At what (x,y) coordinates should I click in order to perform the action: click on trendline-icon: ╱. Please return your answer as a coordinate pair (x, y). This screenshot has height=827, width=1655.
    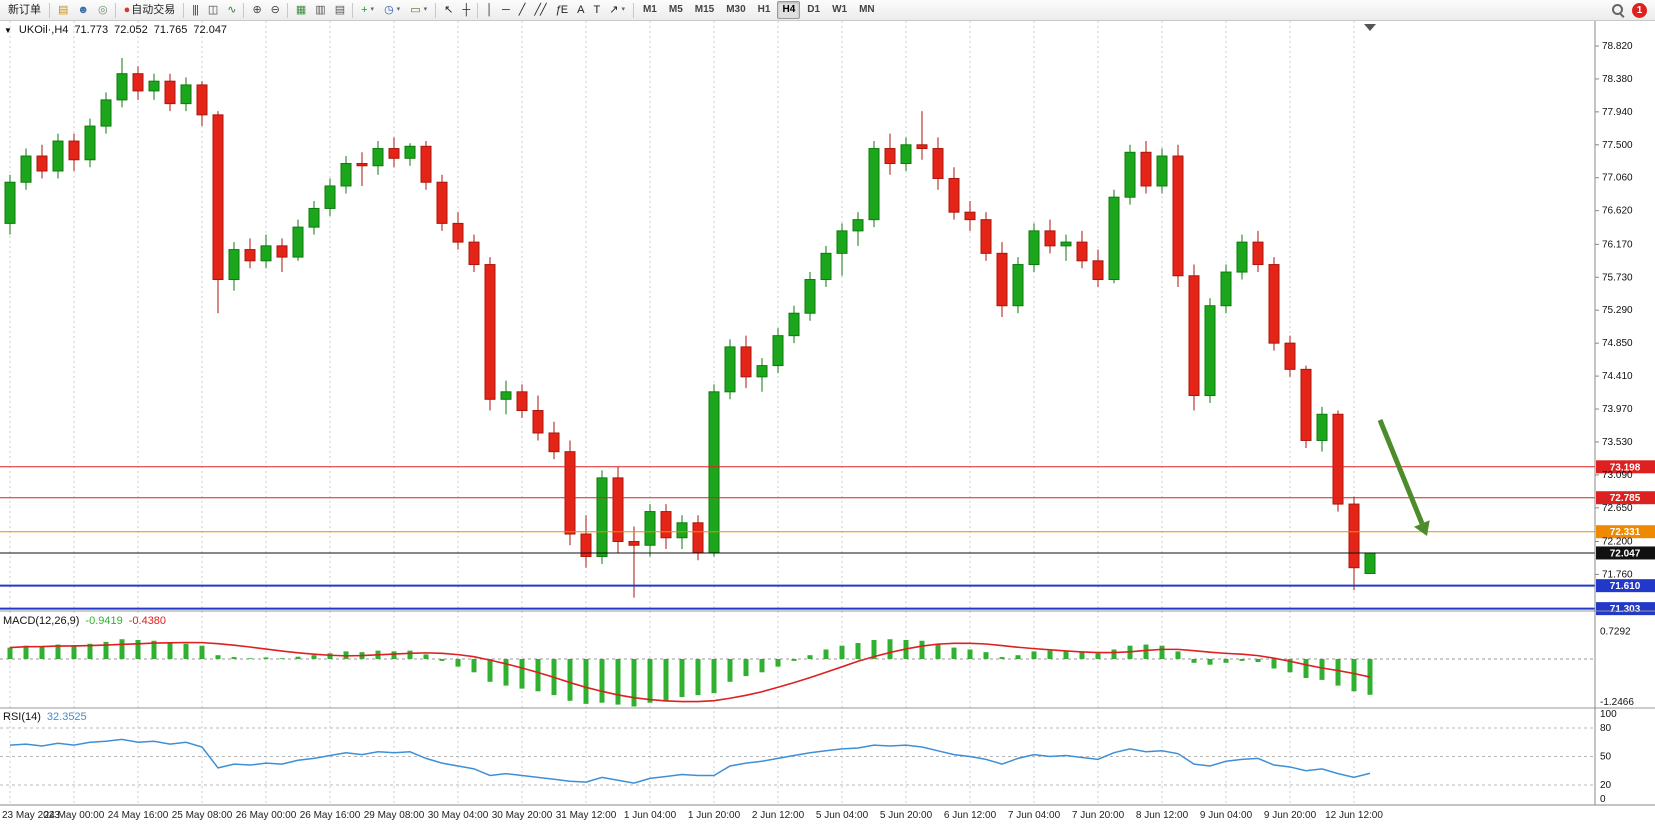
    Looking at the image, I should click on (522, 10).